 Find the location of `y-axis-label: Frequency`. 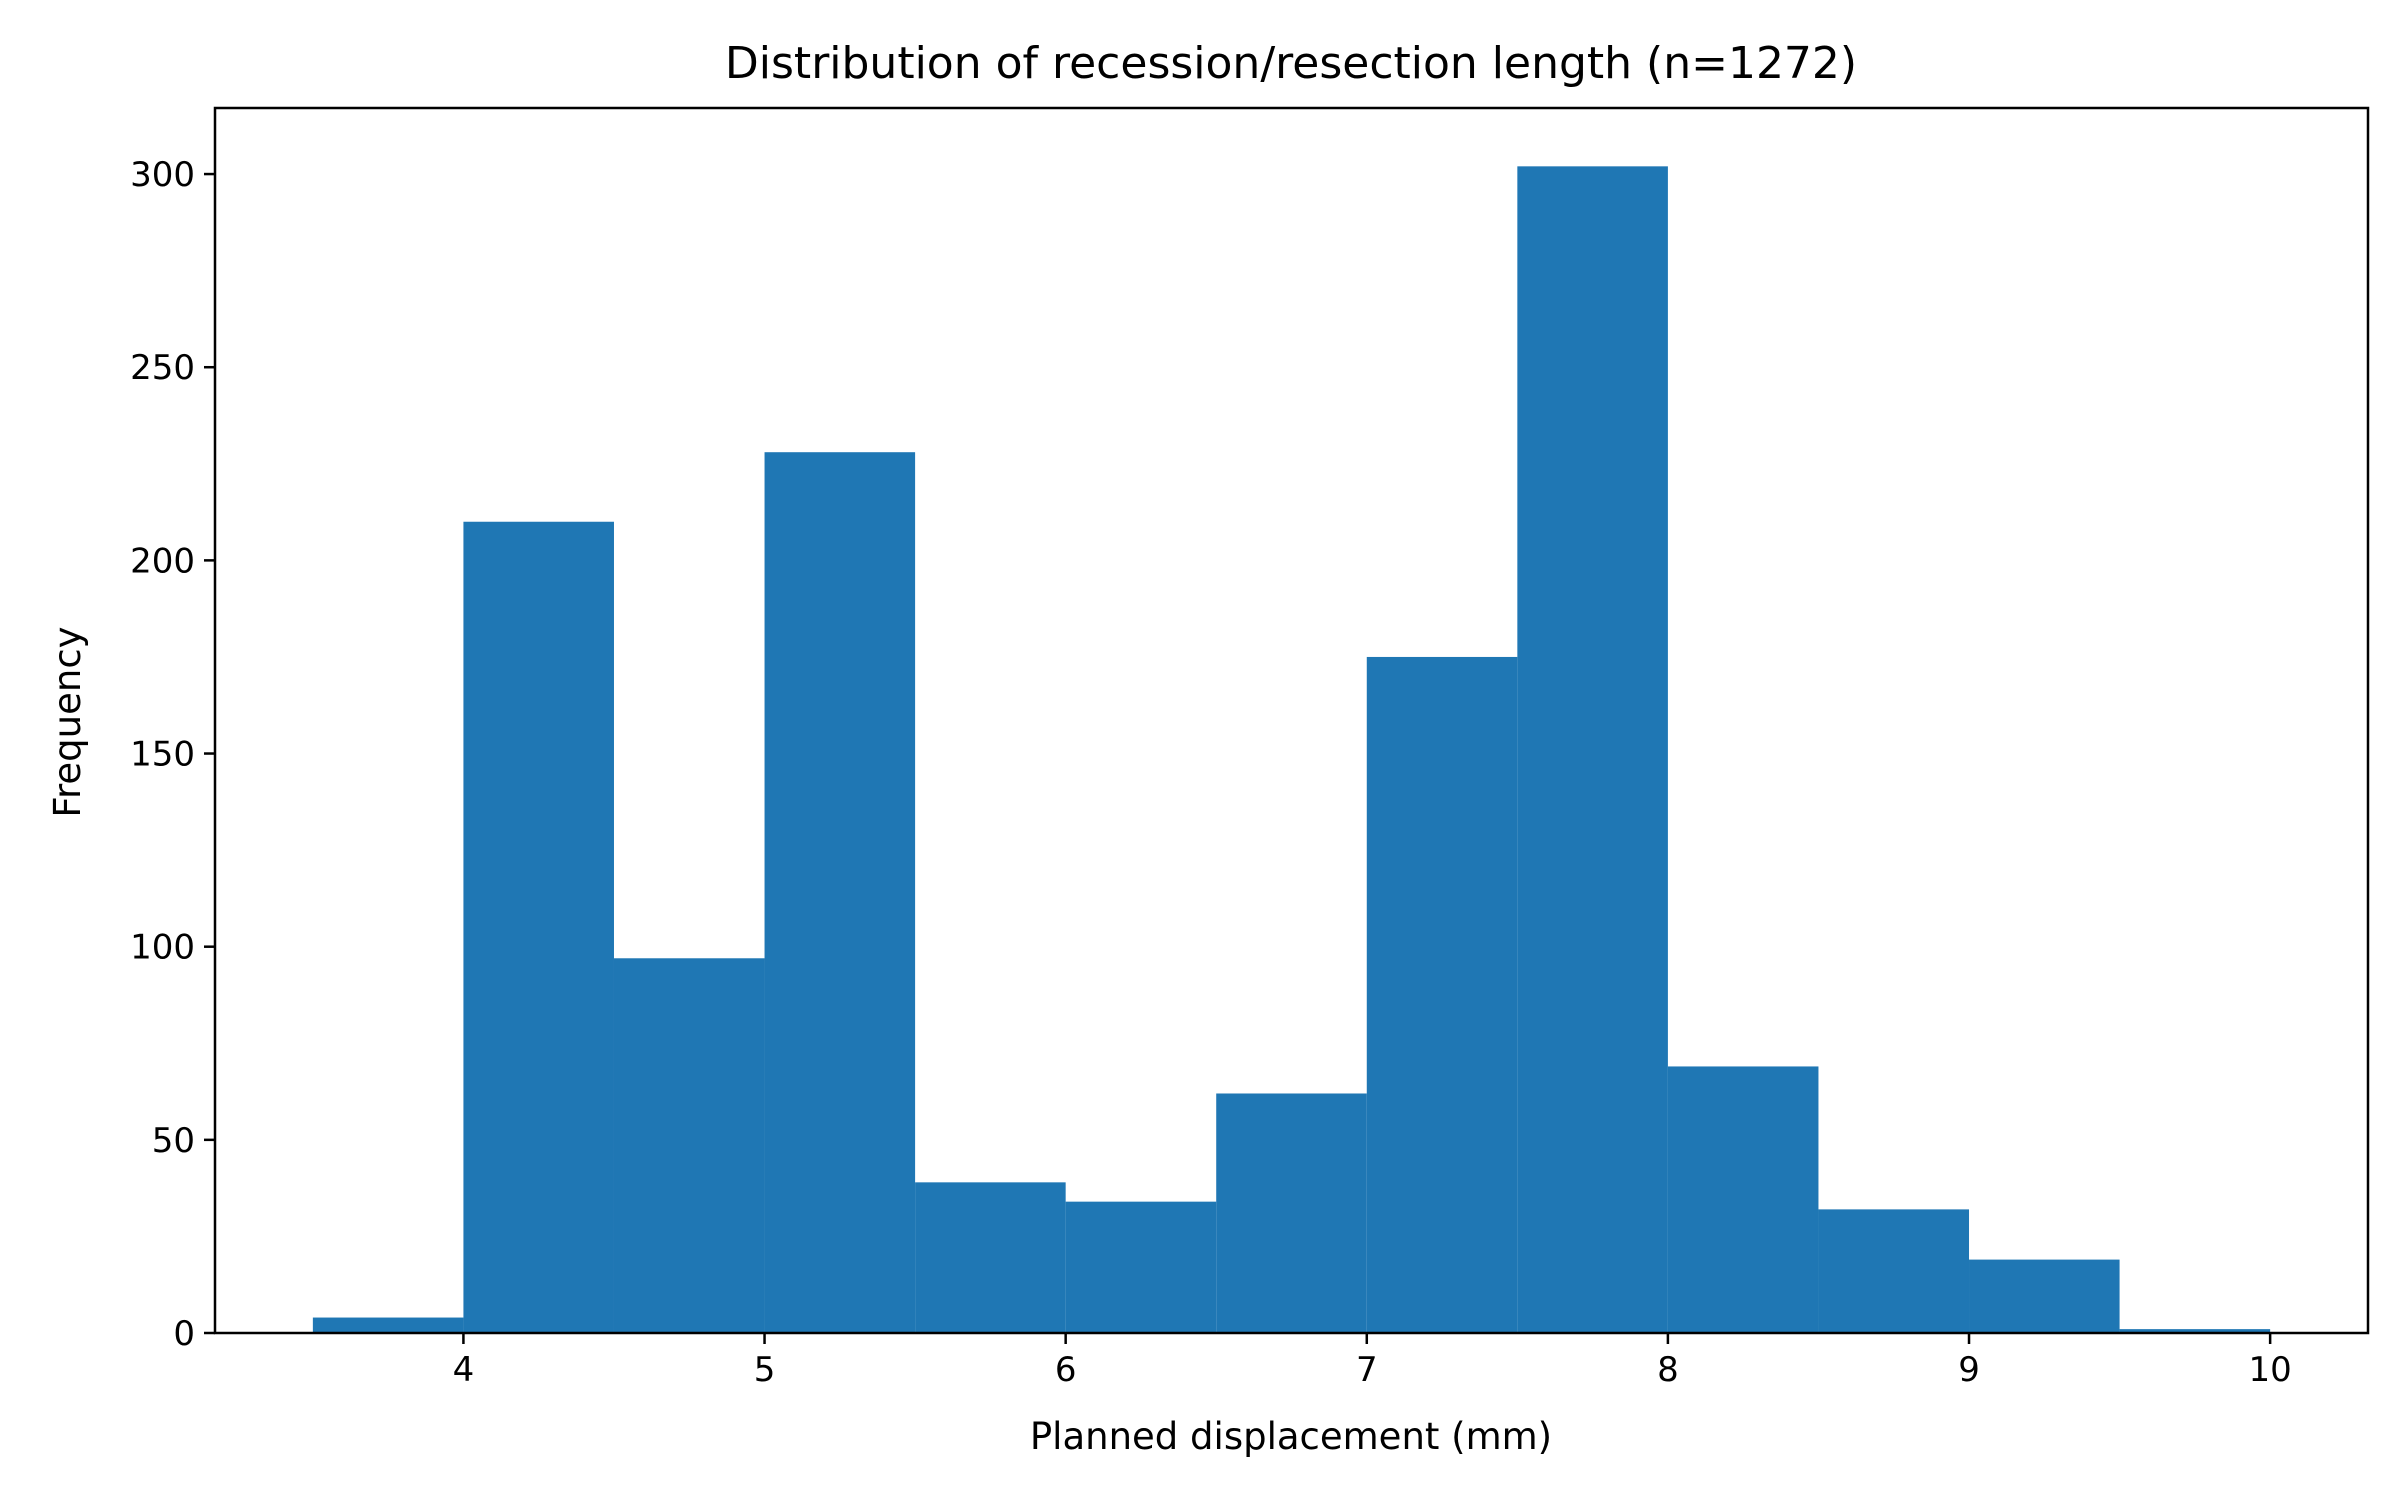

y-axis-label: Frequency is located at coordinates (67, 721).